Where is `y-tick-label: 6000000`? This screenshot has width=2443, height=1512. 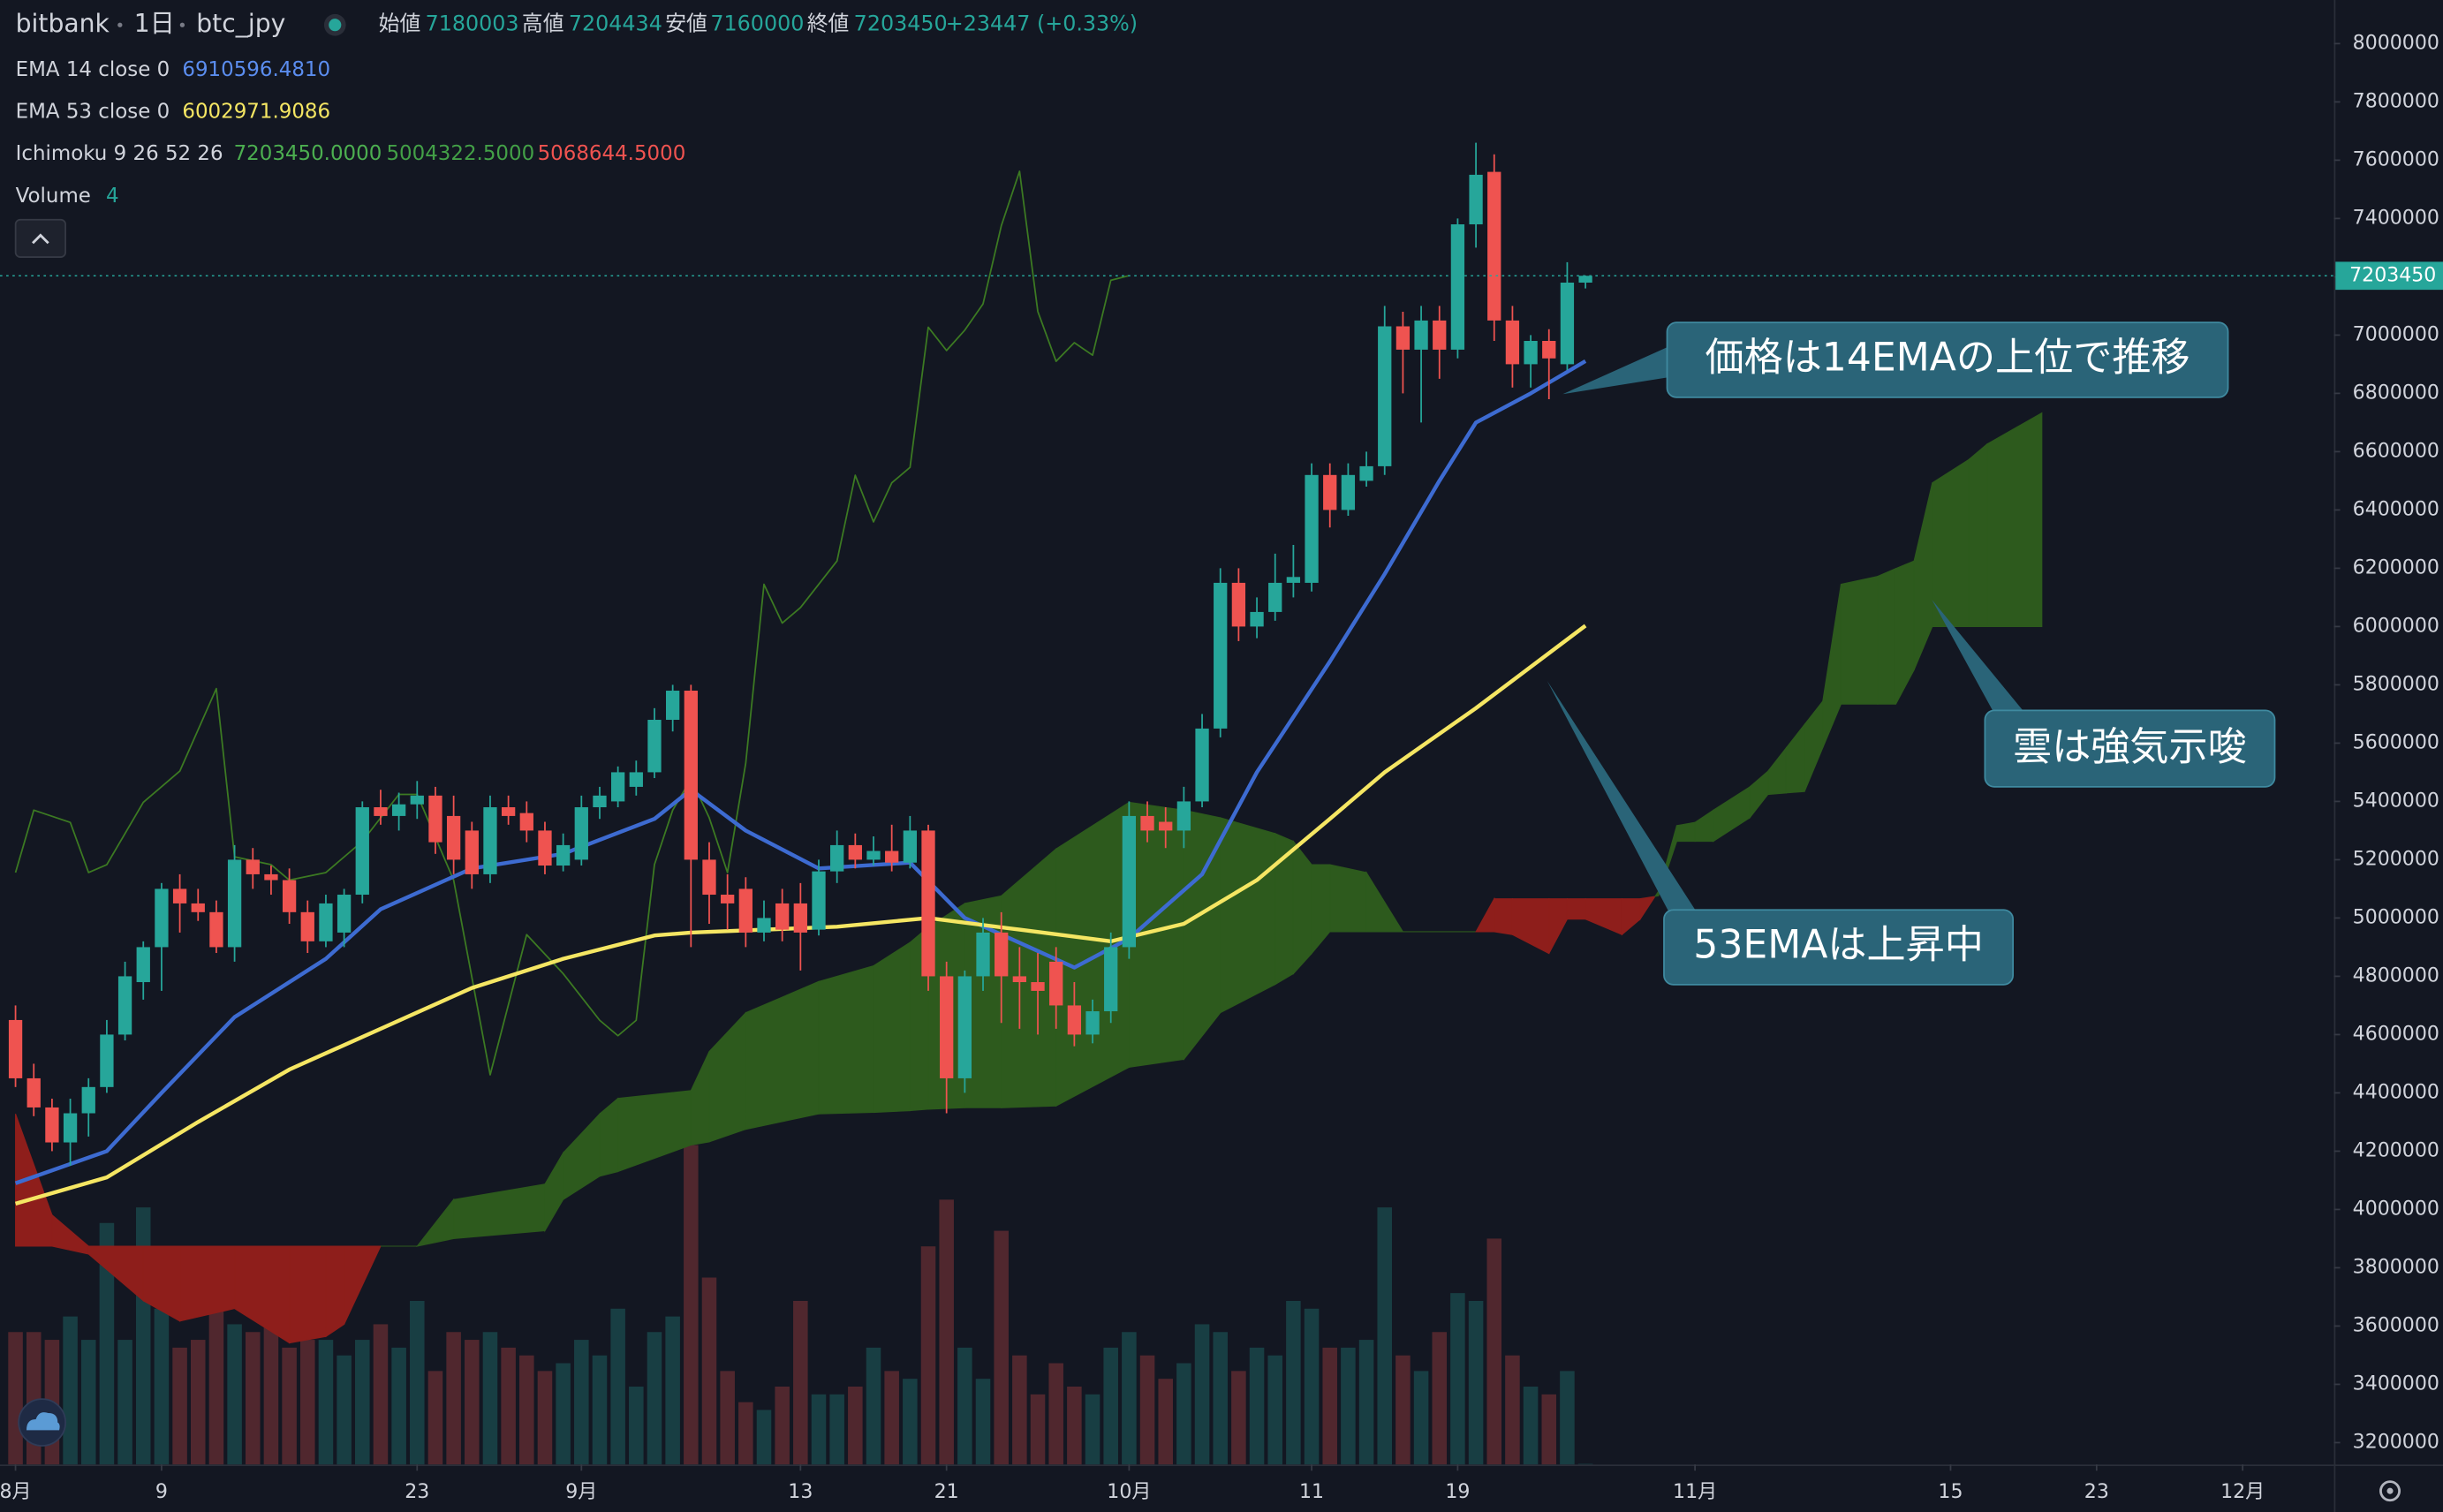 y-tick-label: 6000000 is located at coordinates (2396, 626).